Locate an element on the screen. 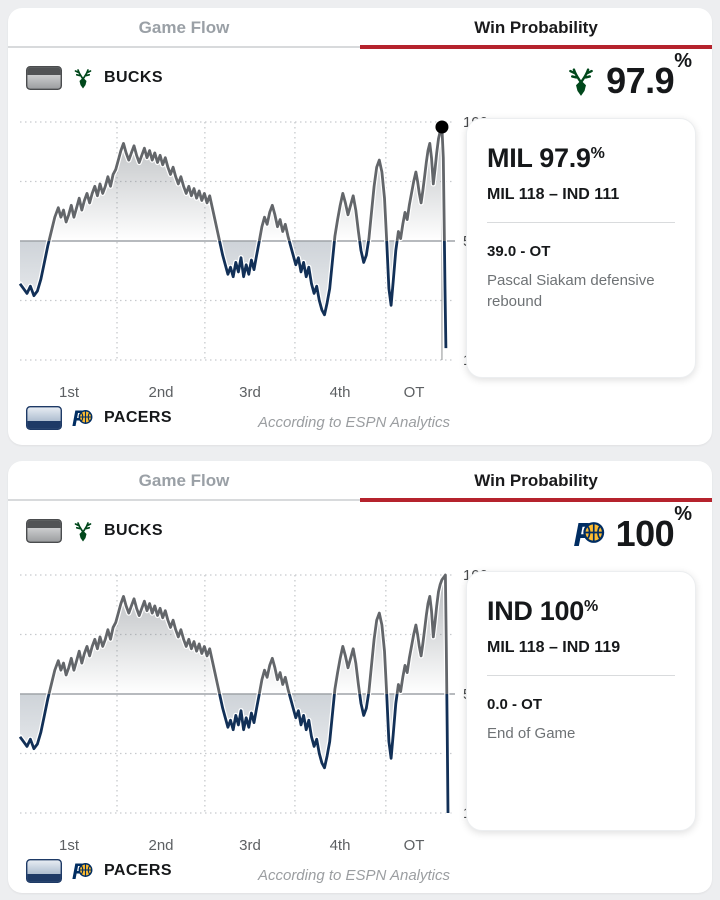 The height and width of the screenshot is (900, 720). current-probability: P 100% is located at coordinates (632, 529).